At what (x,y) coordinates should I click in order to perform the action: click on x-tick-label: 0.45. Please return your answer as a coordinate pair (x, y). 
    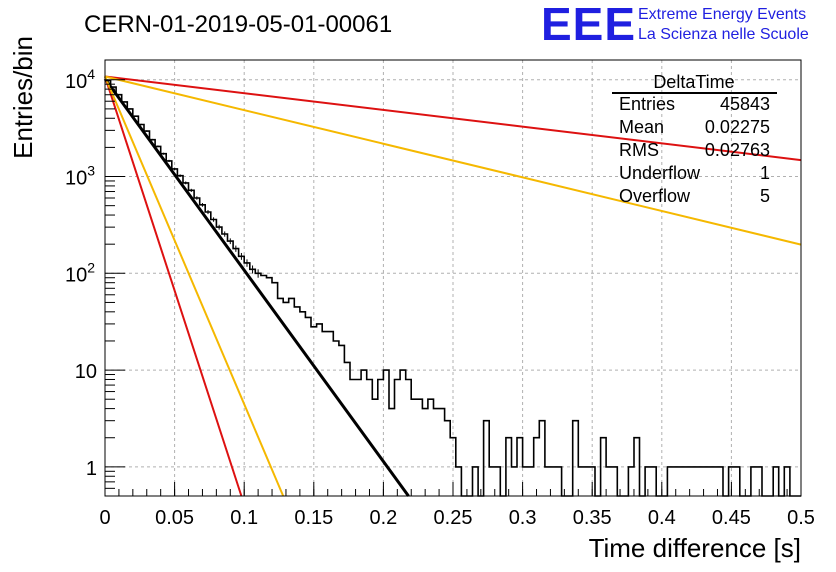
    Looking at the image, I should click on (731, 518).